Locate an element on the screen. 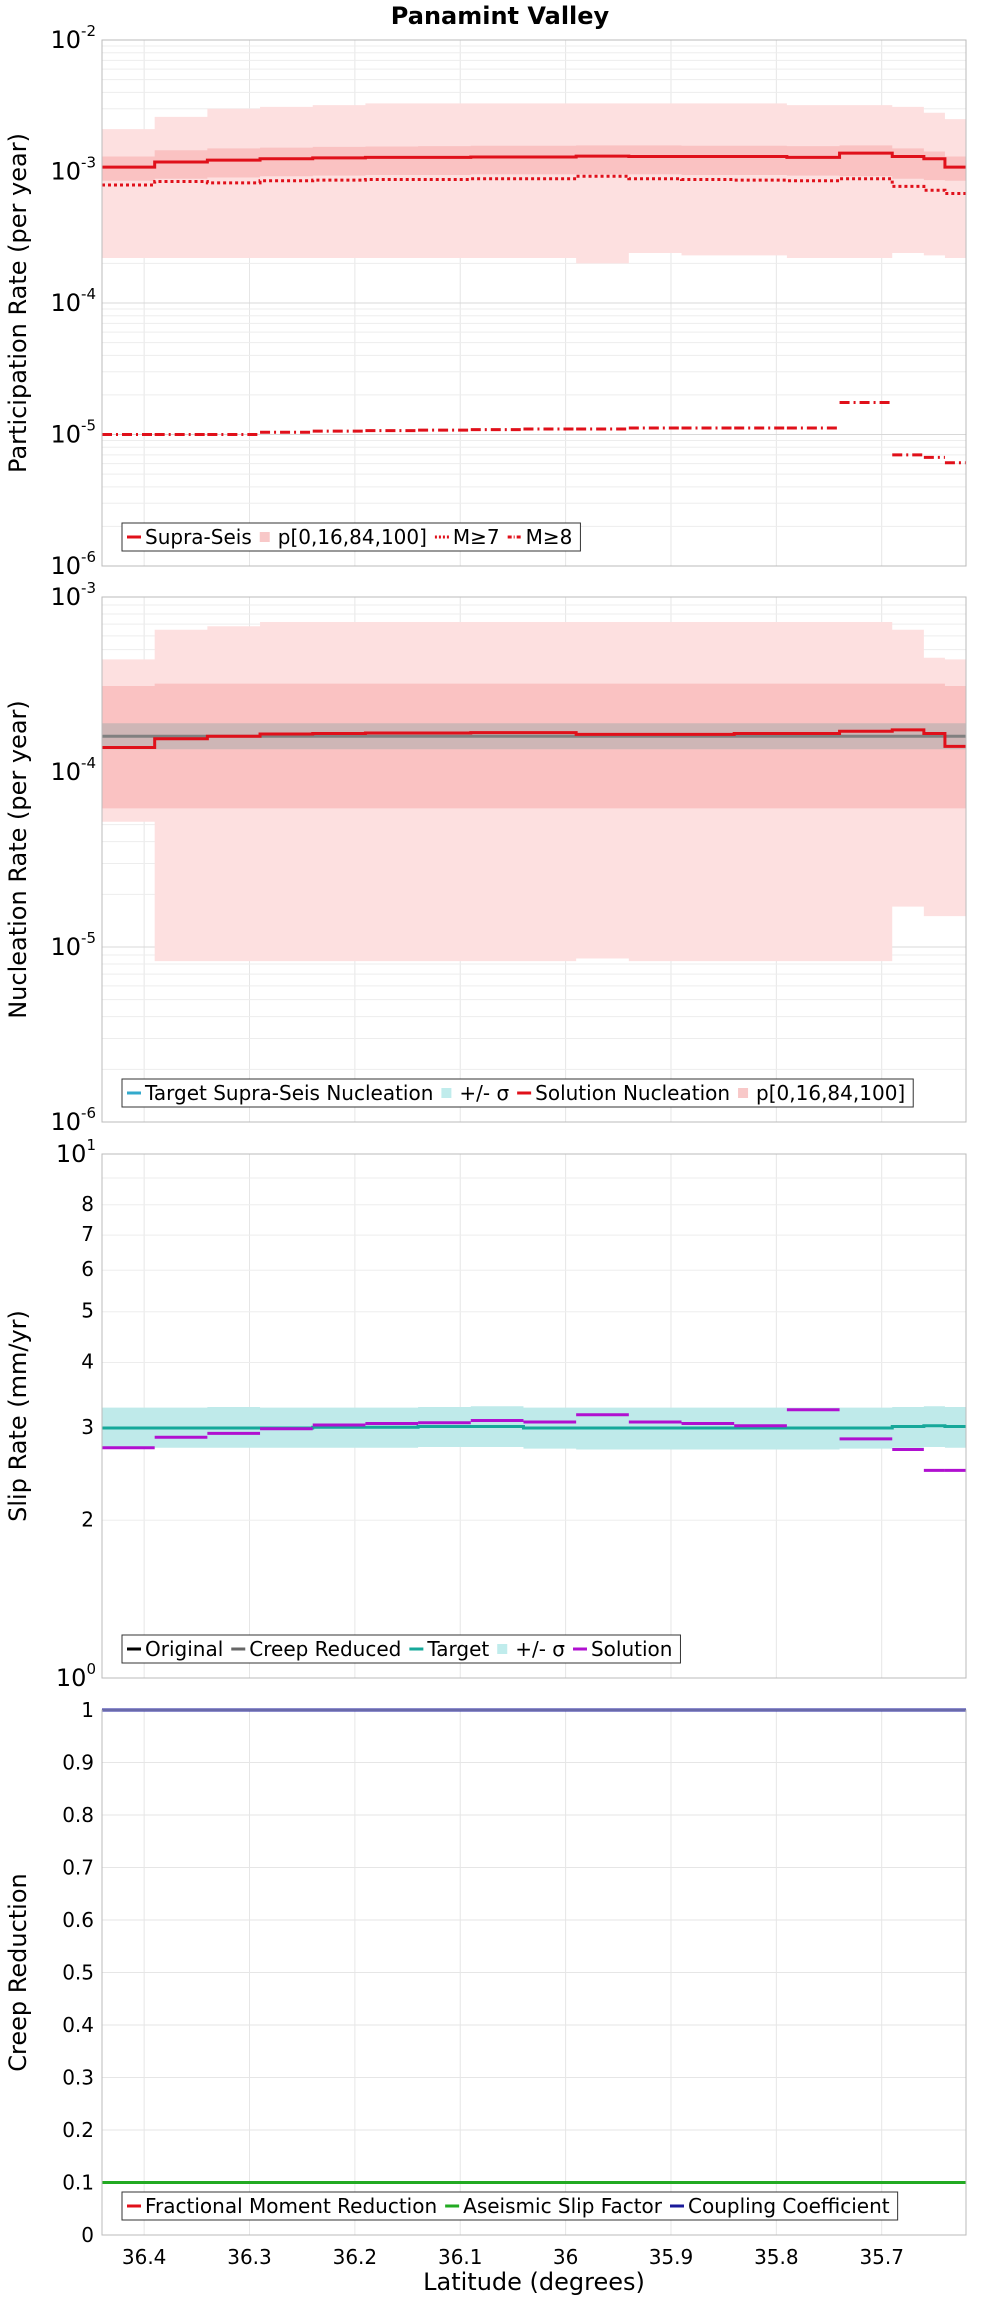  legend-label: M≥7 is located at coordinates (476, 537).